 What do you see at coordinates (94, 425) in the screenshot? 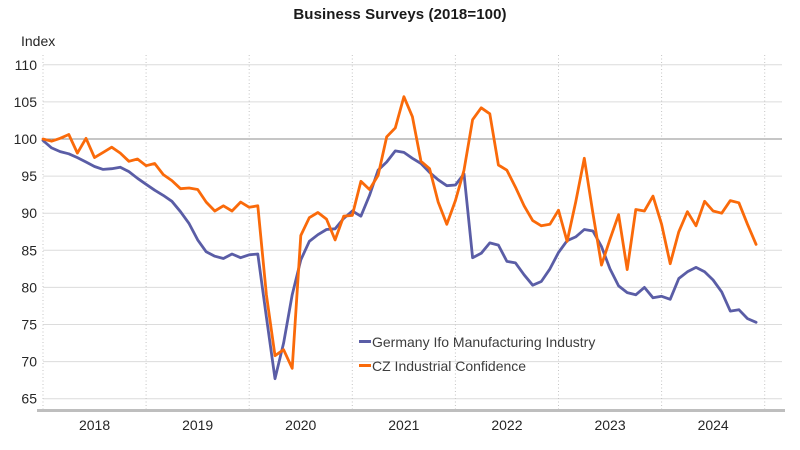
I see `x-axis-tick-label-2018: 2018` at bounding box center [94, 425].